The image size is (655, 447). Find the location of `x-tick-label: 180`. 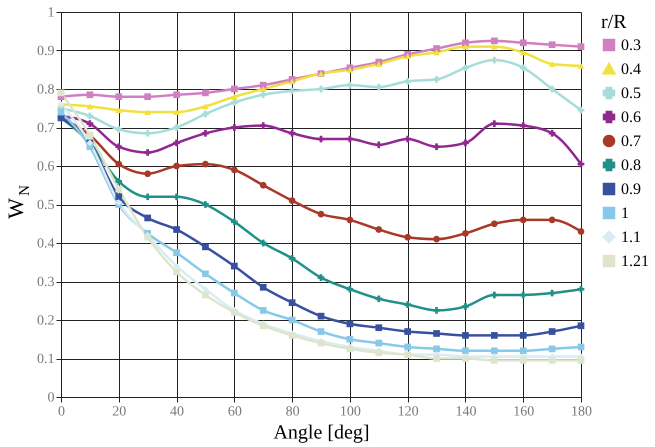

x-tick-label: 180 is located at coordinates (581, 412).